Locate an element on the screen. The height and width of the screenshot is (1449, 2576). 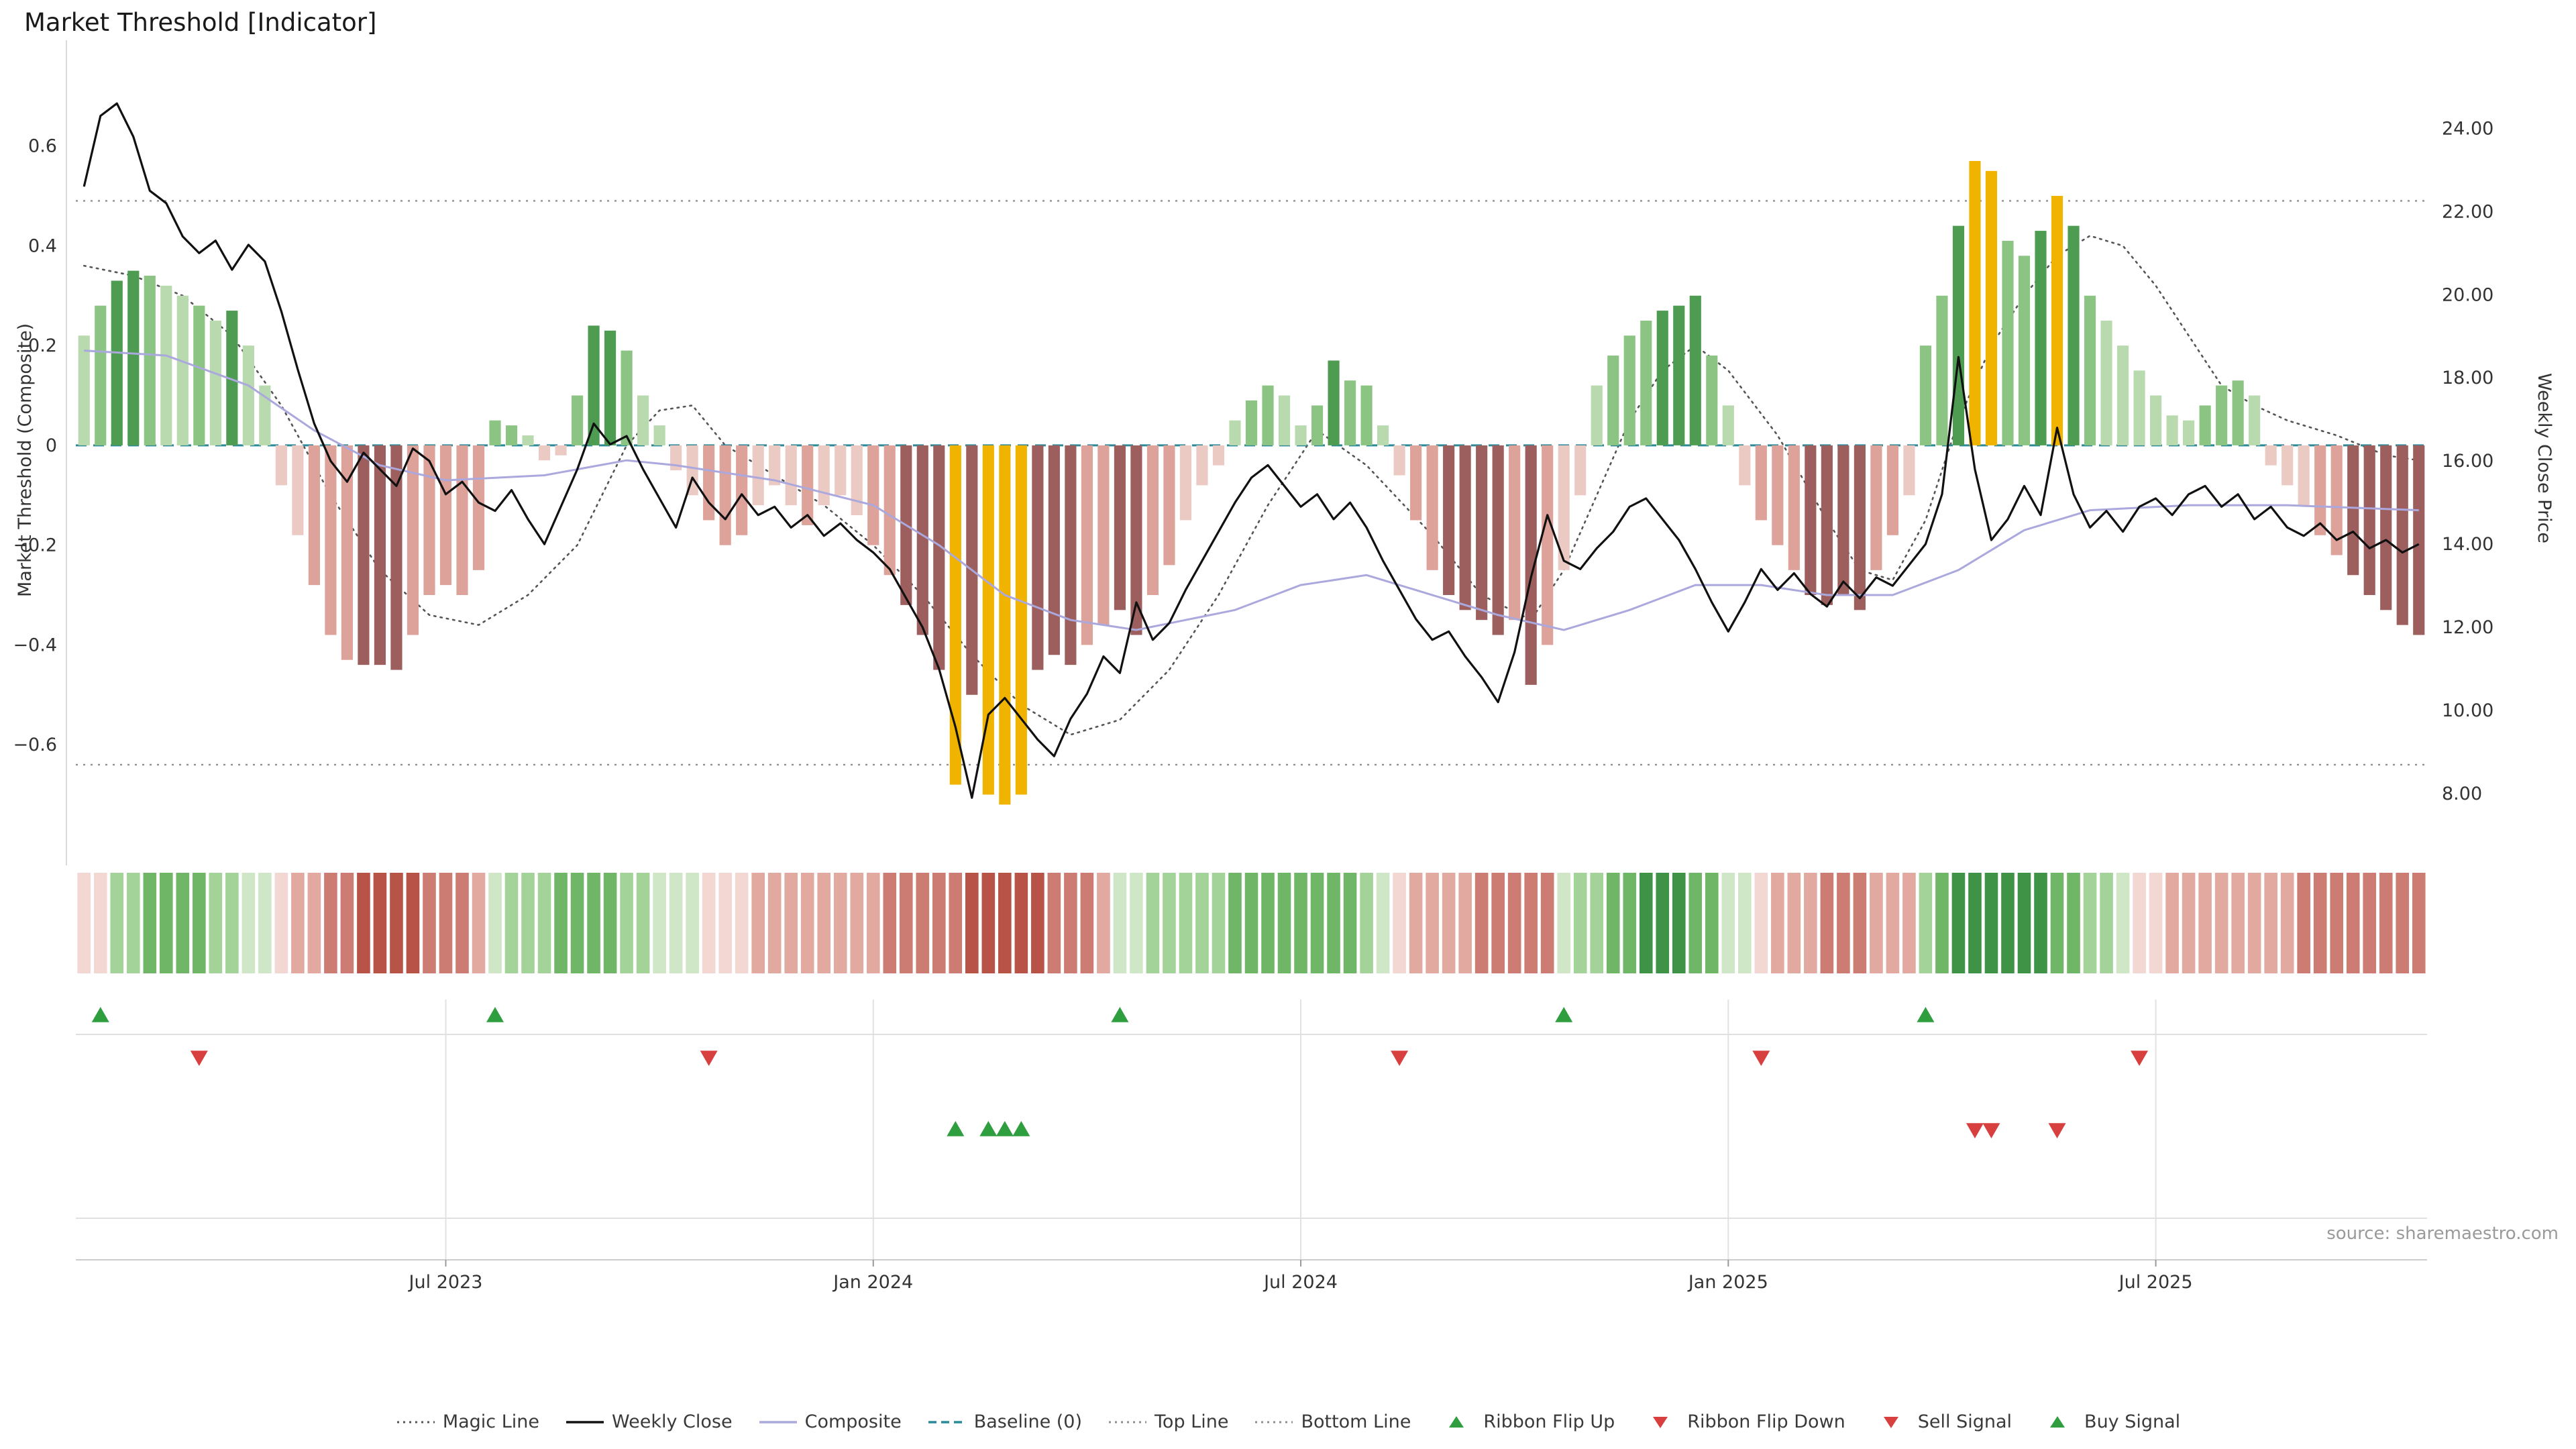
chart-title: Market Threshold [Indicator] is located at coordinates (200, 22).